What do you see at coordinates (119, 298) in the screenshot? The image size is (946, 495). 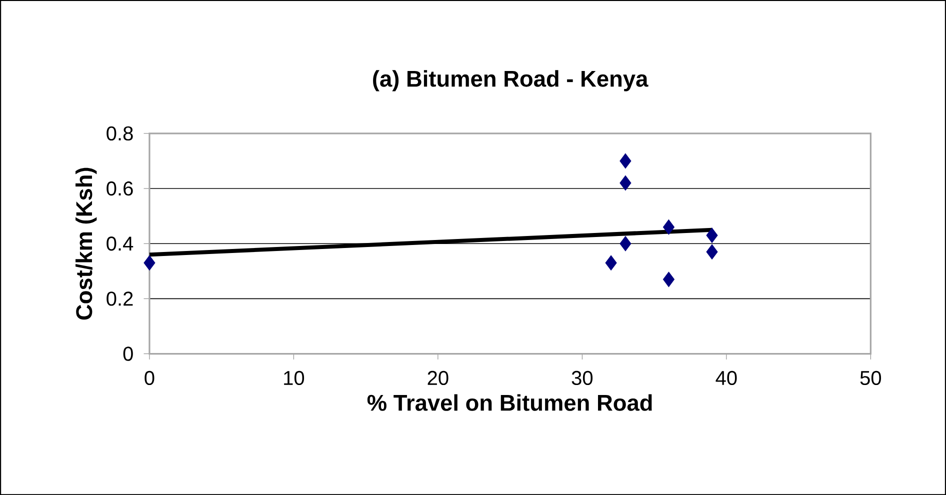 I see `y-tick-label: 0.2` at bounding box center [119, 298].